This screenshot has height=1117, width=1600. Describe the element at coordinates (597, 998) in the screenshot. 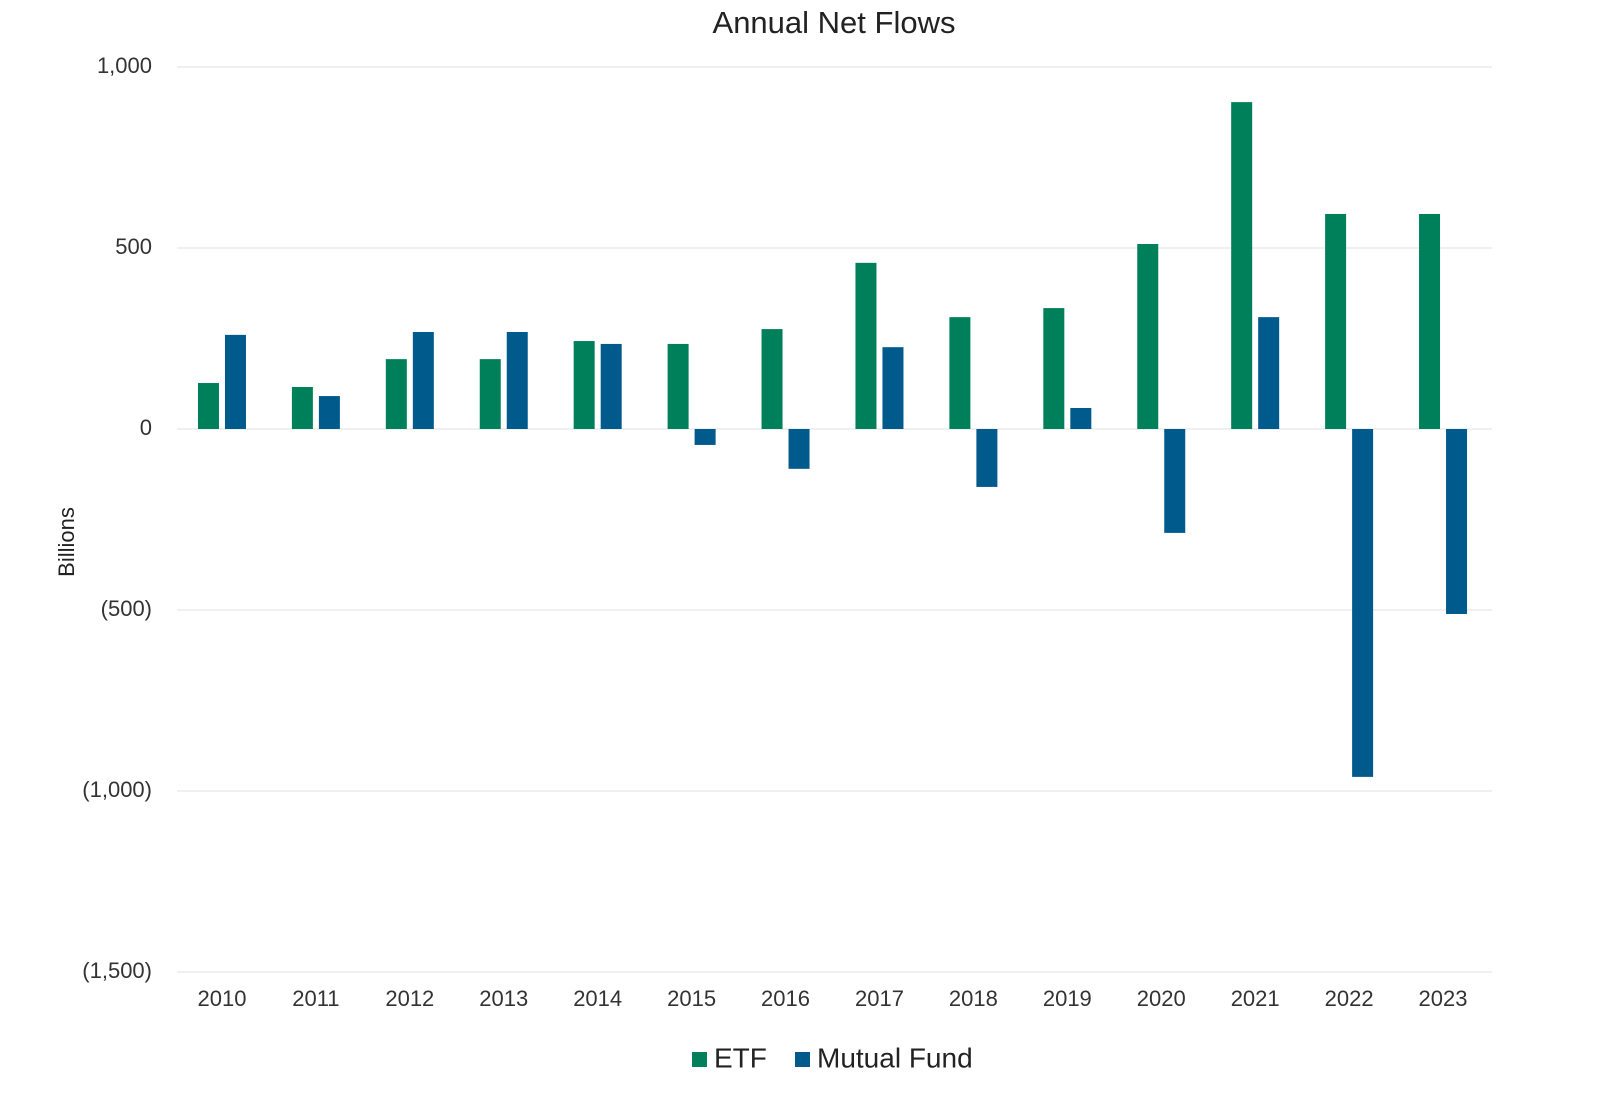

I see `x-tick-label: 2014` at that location.